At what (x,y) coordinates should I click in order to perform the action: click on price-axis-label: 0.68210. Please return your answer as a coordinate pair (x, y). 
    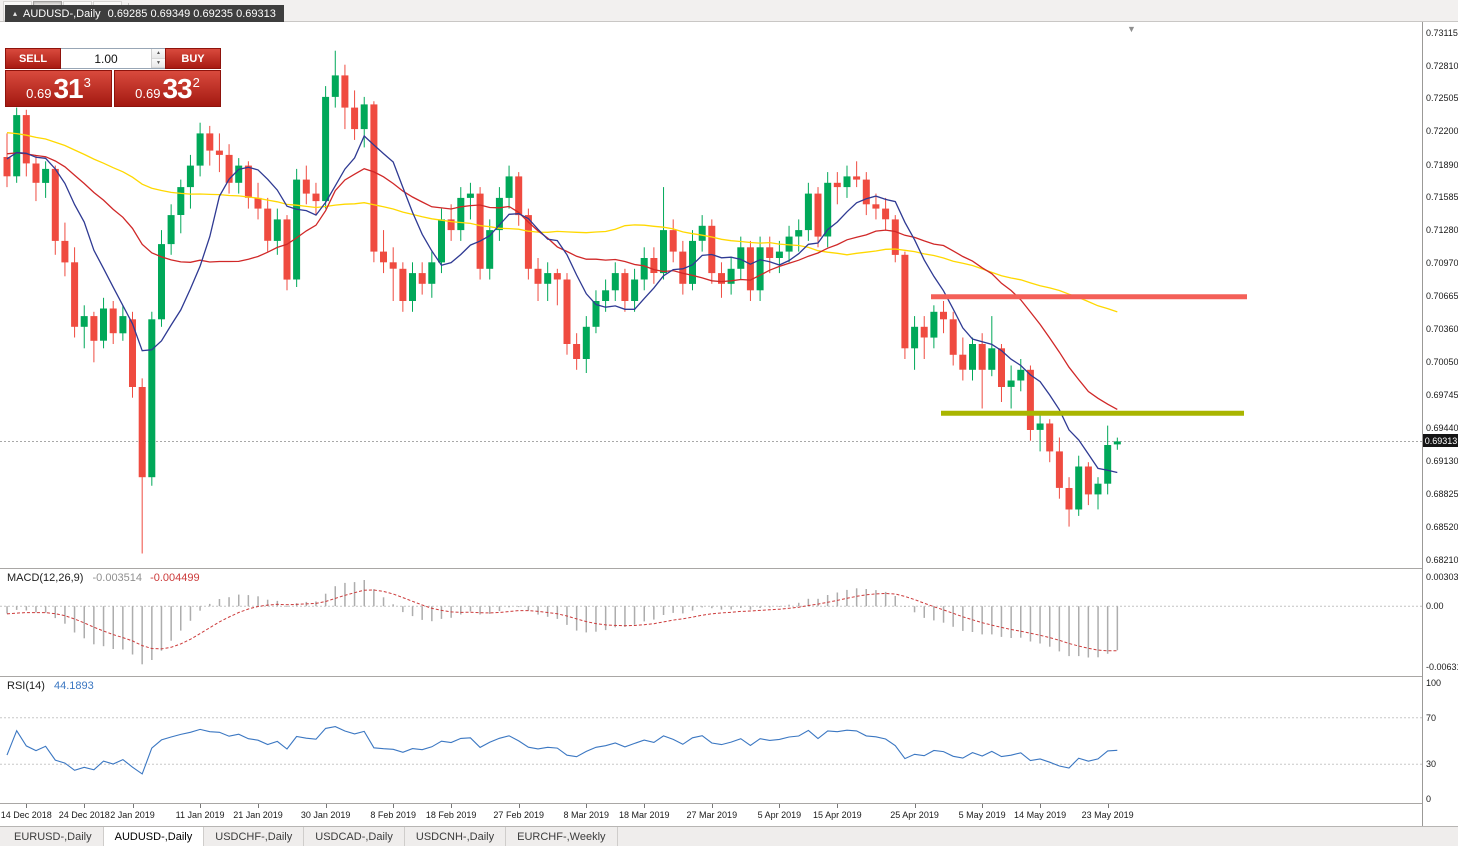
    Looking at the image, I should click on (1442, 559).